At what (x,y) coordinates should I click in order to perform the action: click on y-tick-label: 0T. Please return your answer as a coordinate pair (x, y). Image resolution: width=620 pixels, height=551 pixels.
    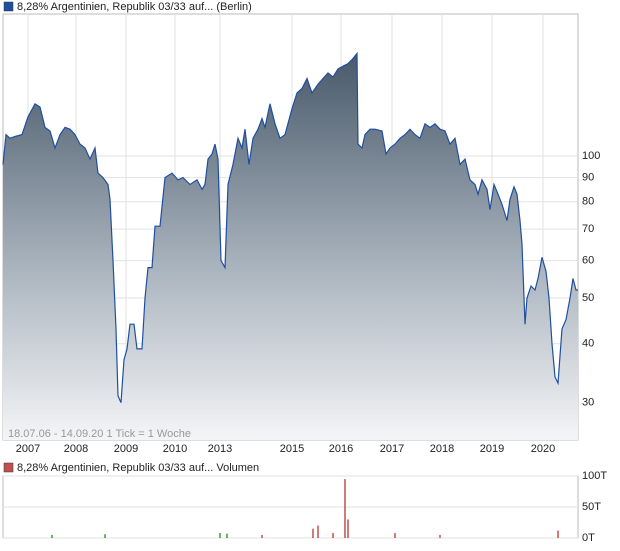
    Looking at the image, I should click on (588, 538).